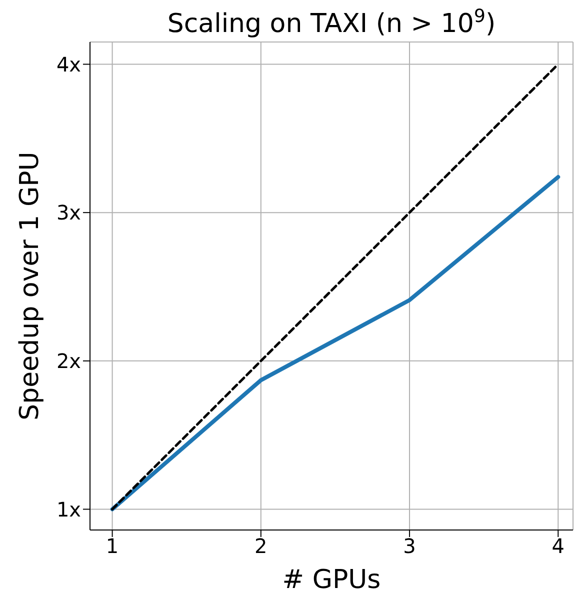 This screenshot has width=574, height=600. What do you see at coordinates (261, 546) in the screenshot?
I see `x-tick-label: 2` at bounding box center [261, 546].